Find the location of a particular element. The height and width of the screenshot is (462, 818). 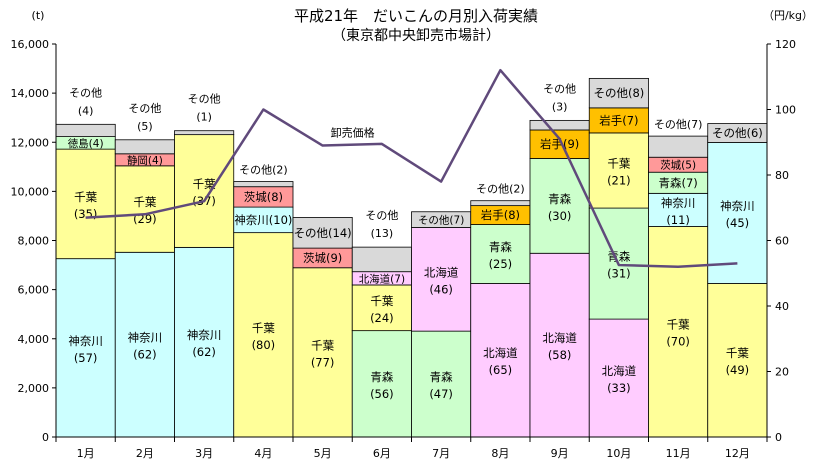

other-share: (1) is located at coordinates (204, 117).